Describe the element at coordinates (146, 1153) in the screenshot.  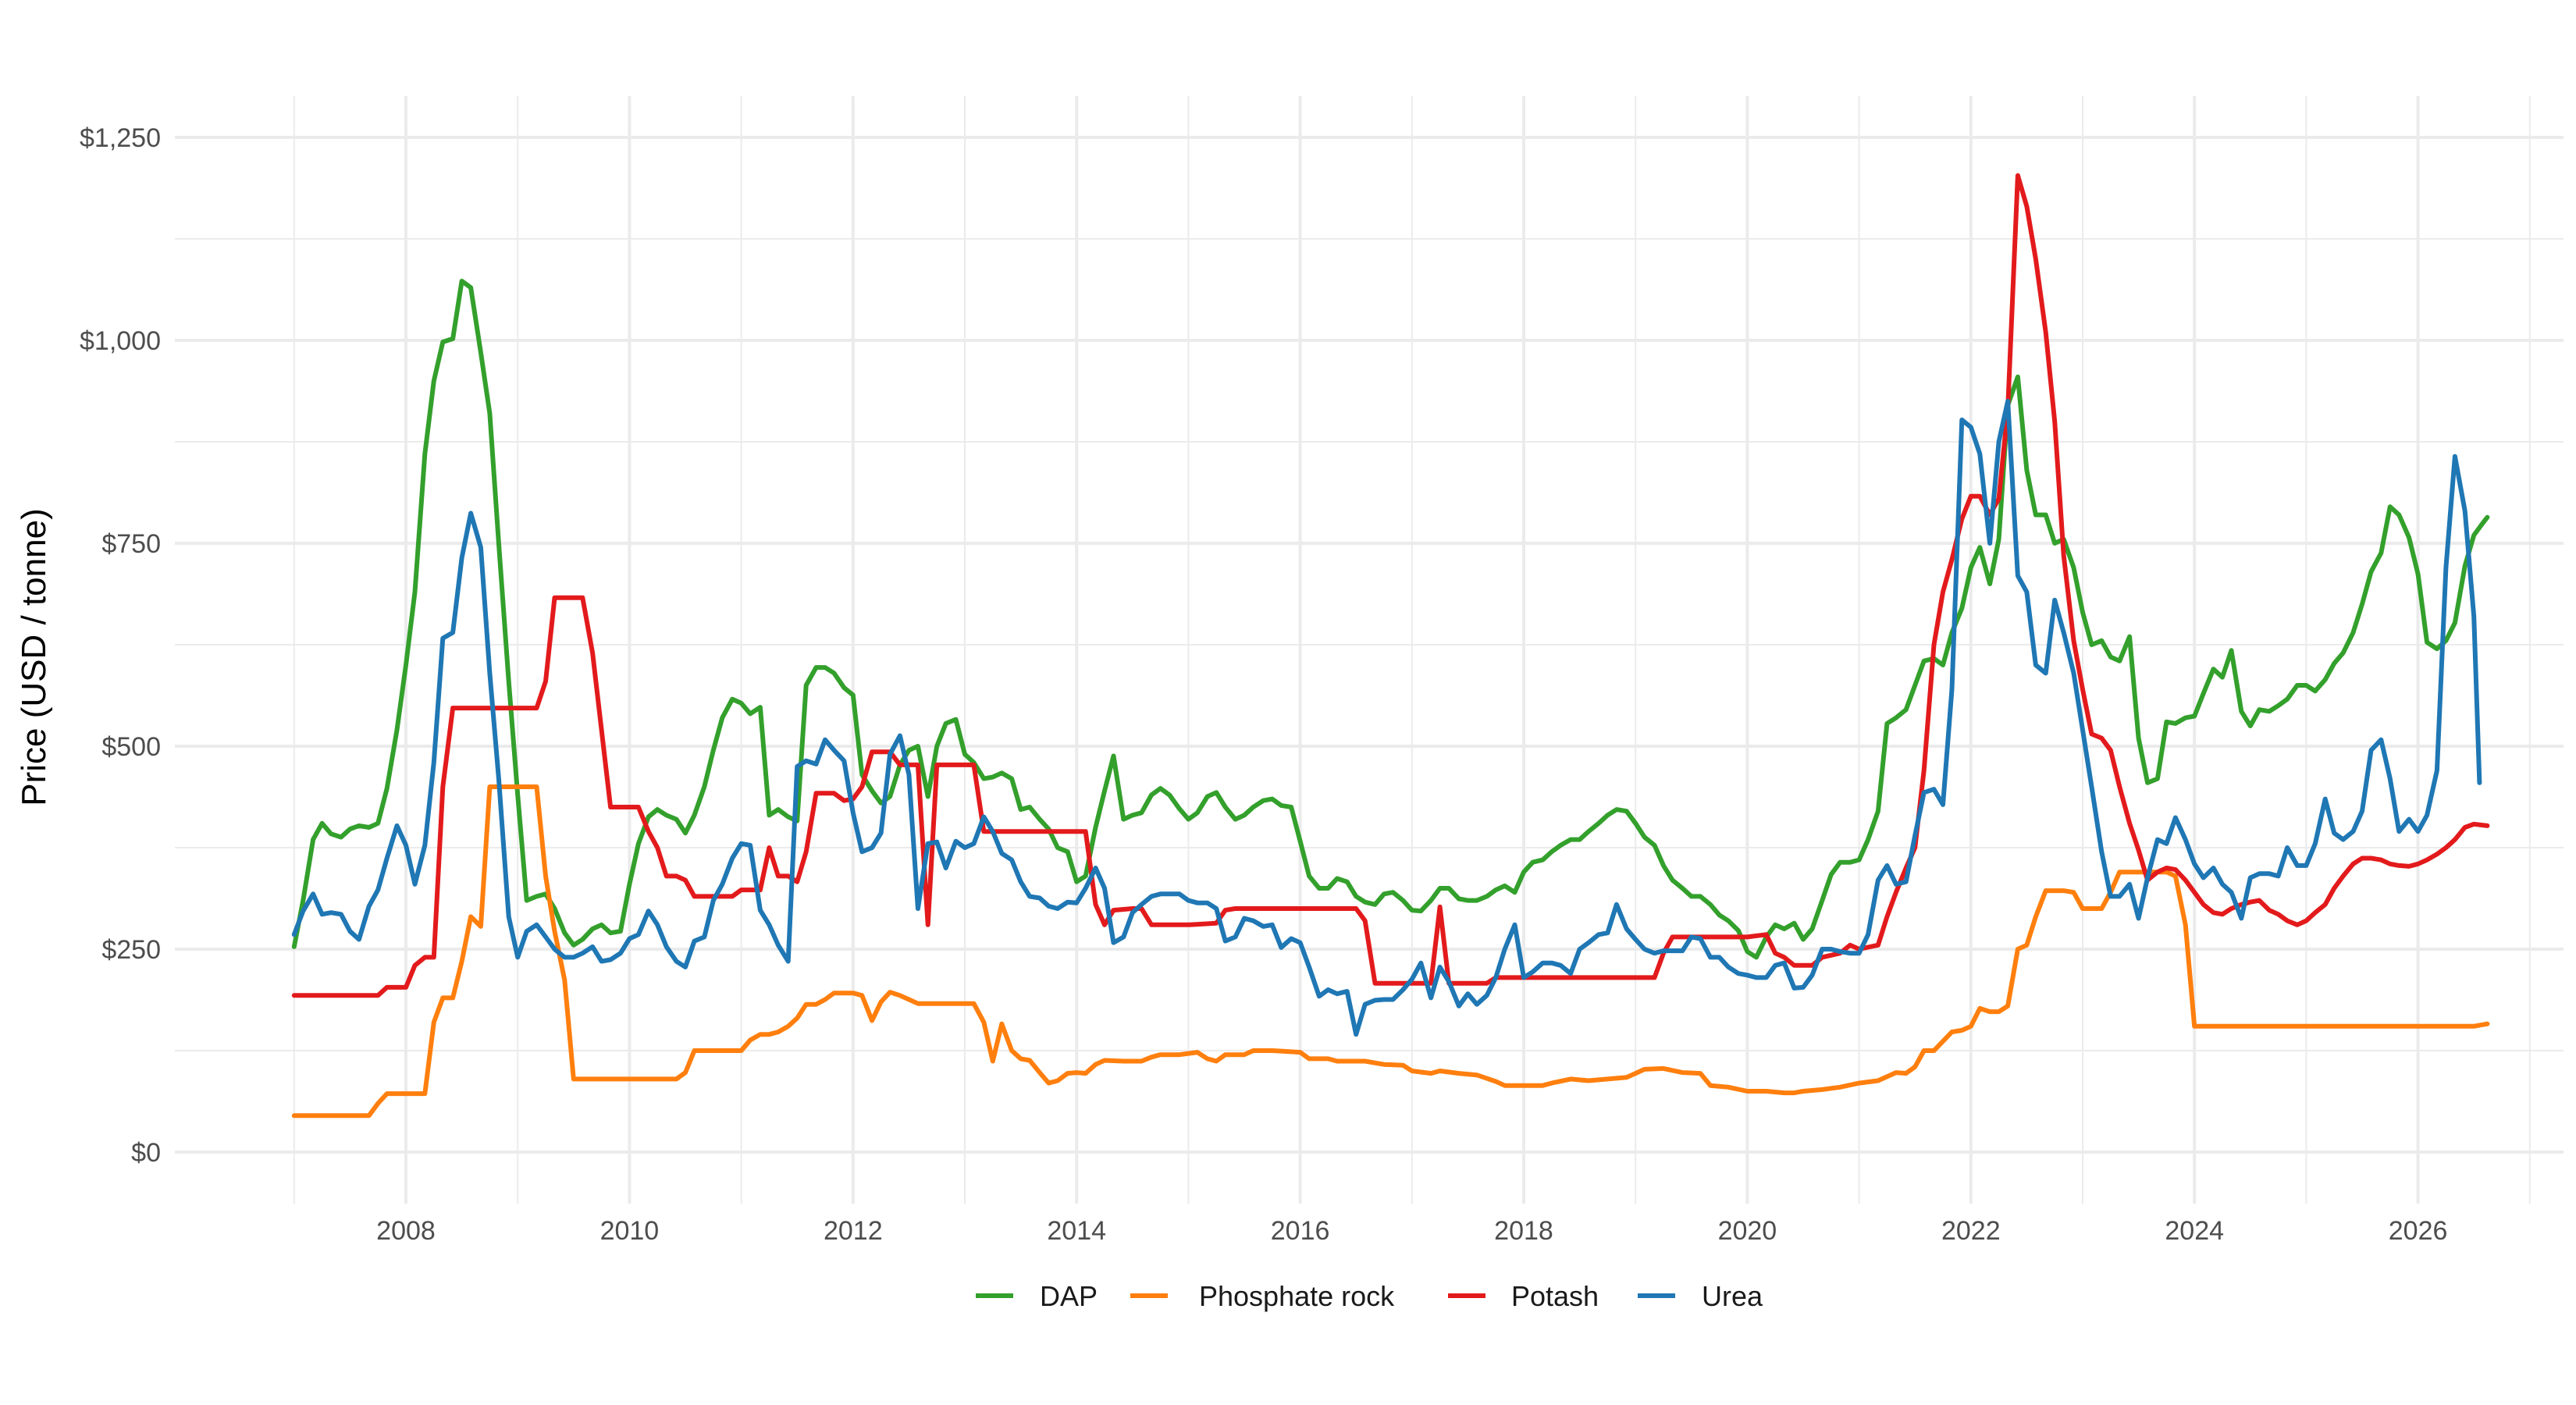
I see `y-tick-label: $0` at that location.